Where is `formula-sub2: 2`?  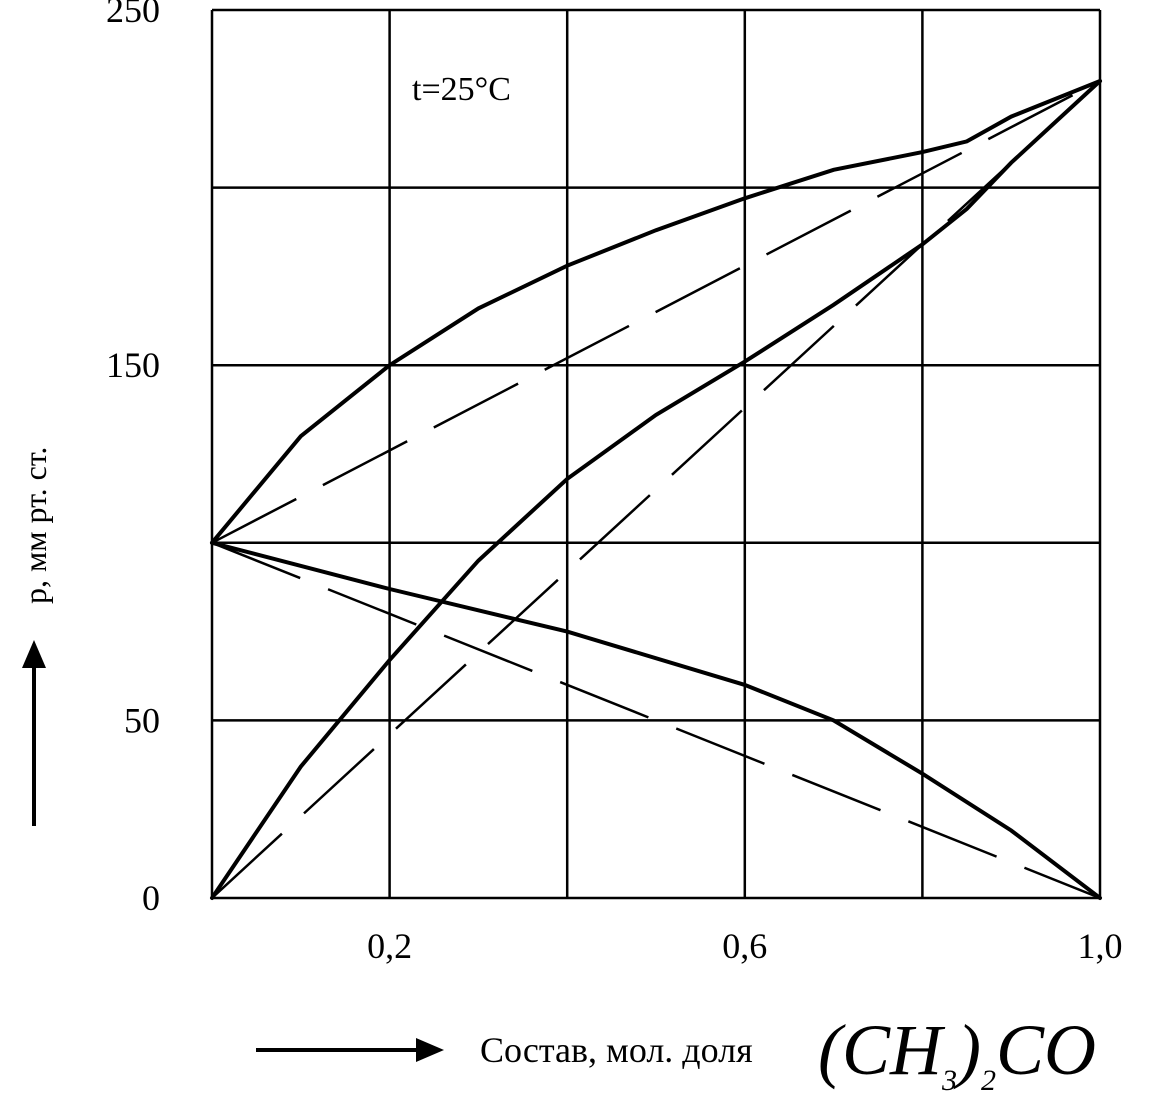 formula-sub2: 2 is located at coordinates (988, 1080).